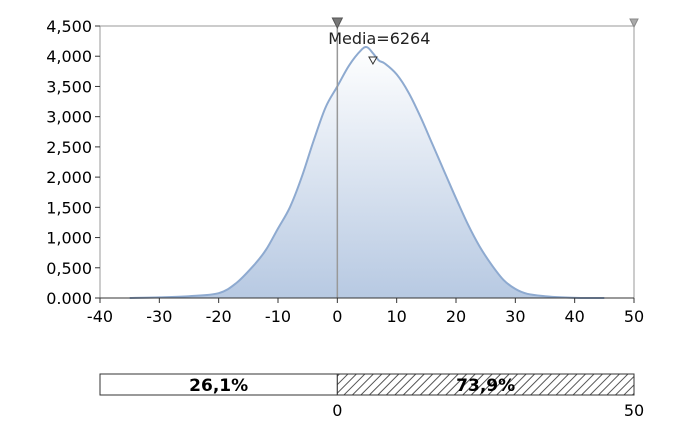 The height and width of the screenshot is (433, 678). I want to click on x-tick-label: 50, so click(634, 316).